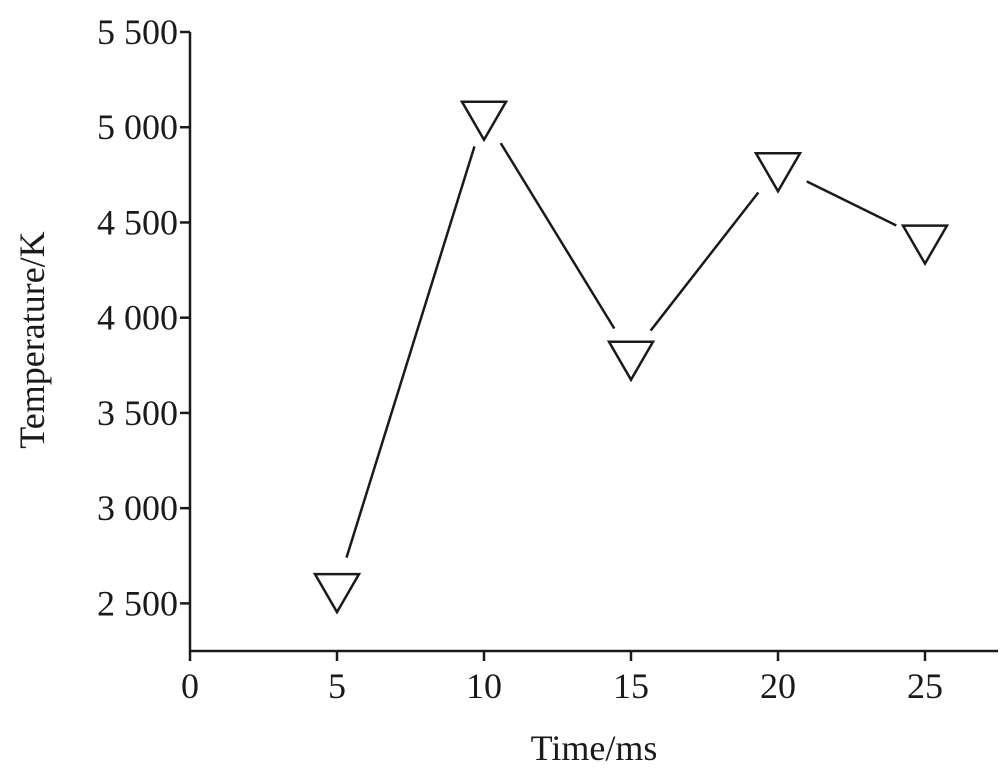  Describe the element at coordinates (137, 127) in the screenshot. I see `y-tick-label: 5 000` at that location.